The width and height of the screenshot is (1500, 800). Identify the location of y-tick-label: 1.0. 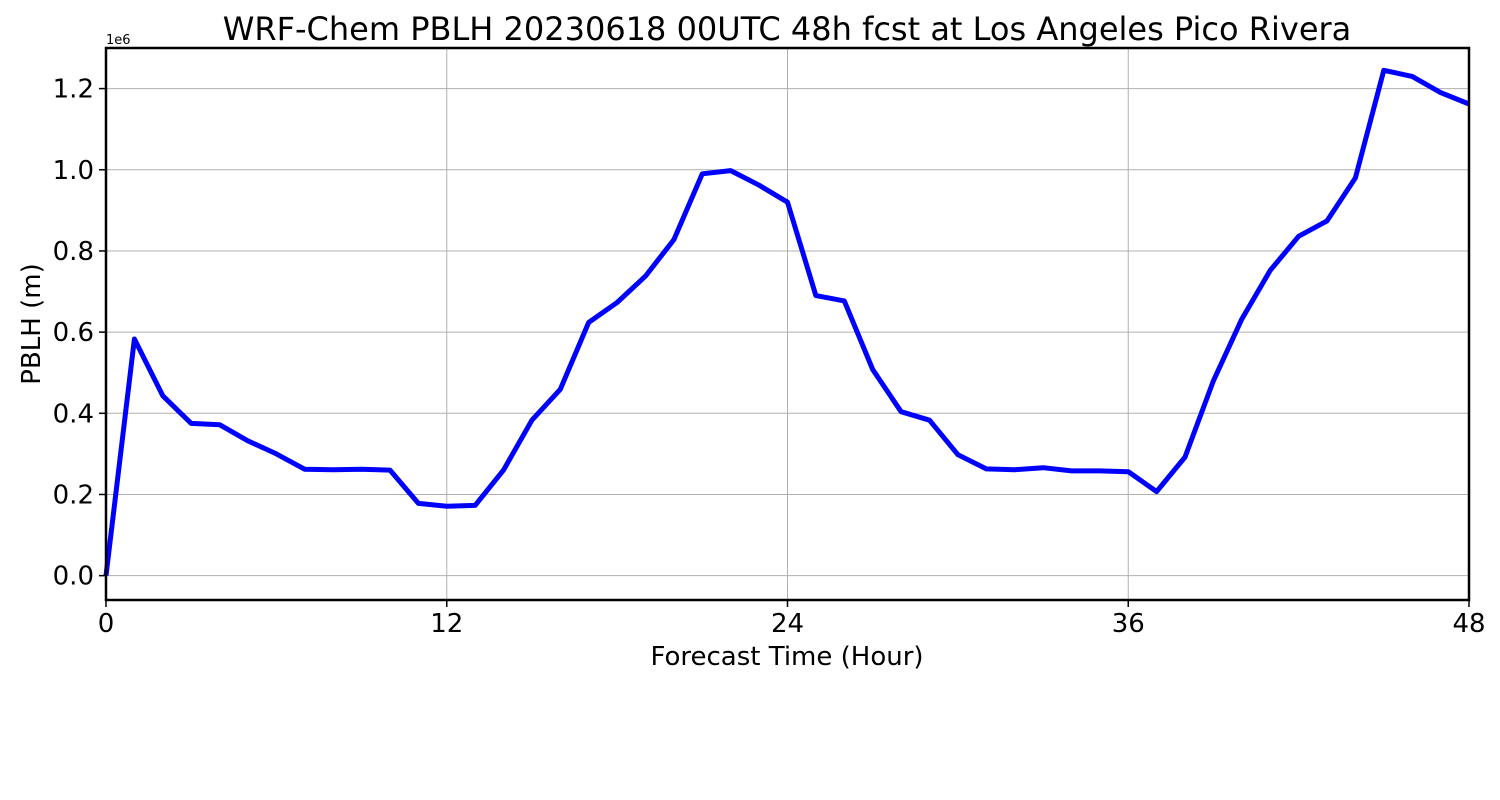
(73, 171).